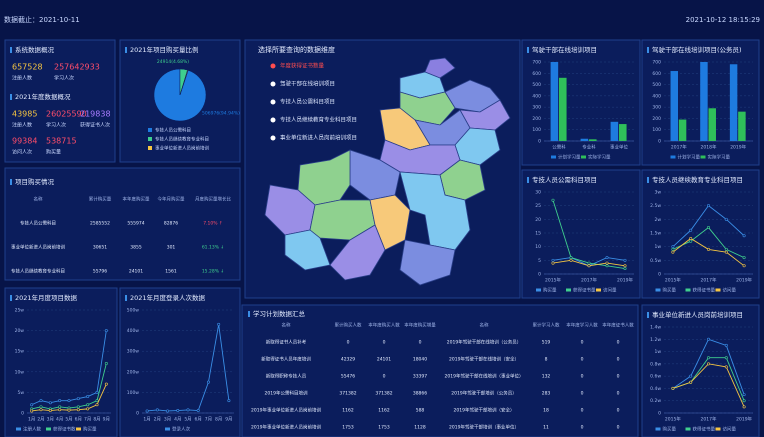  What do you see at coordinates (347, 394) in the screenshot?
I see `table-cell: 371382` at bounding box center [347, 394].